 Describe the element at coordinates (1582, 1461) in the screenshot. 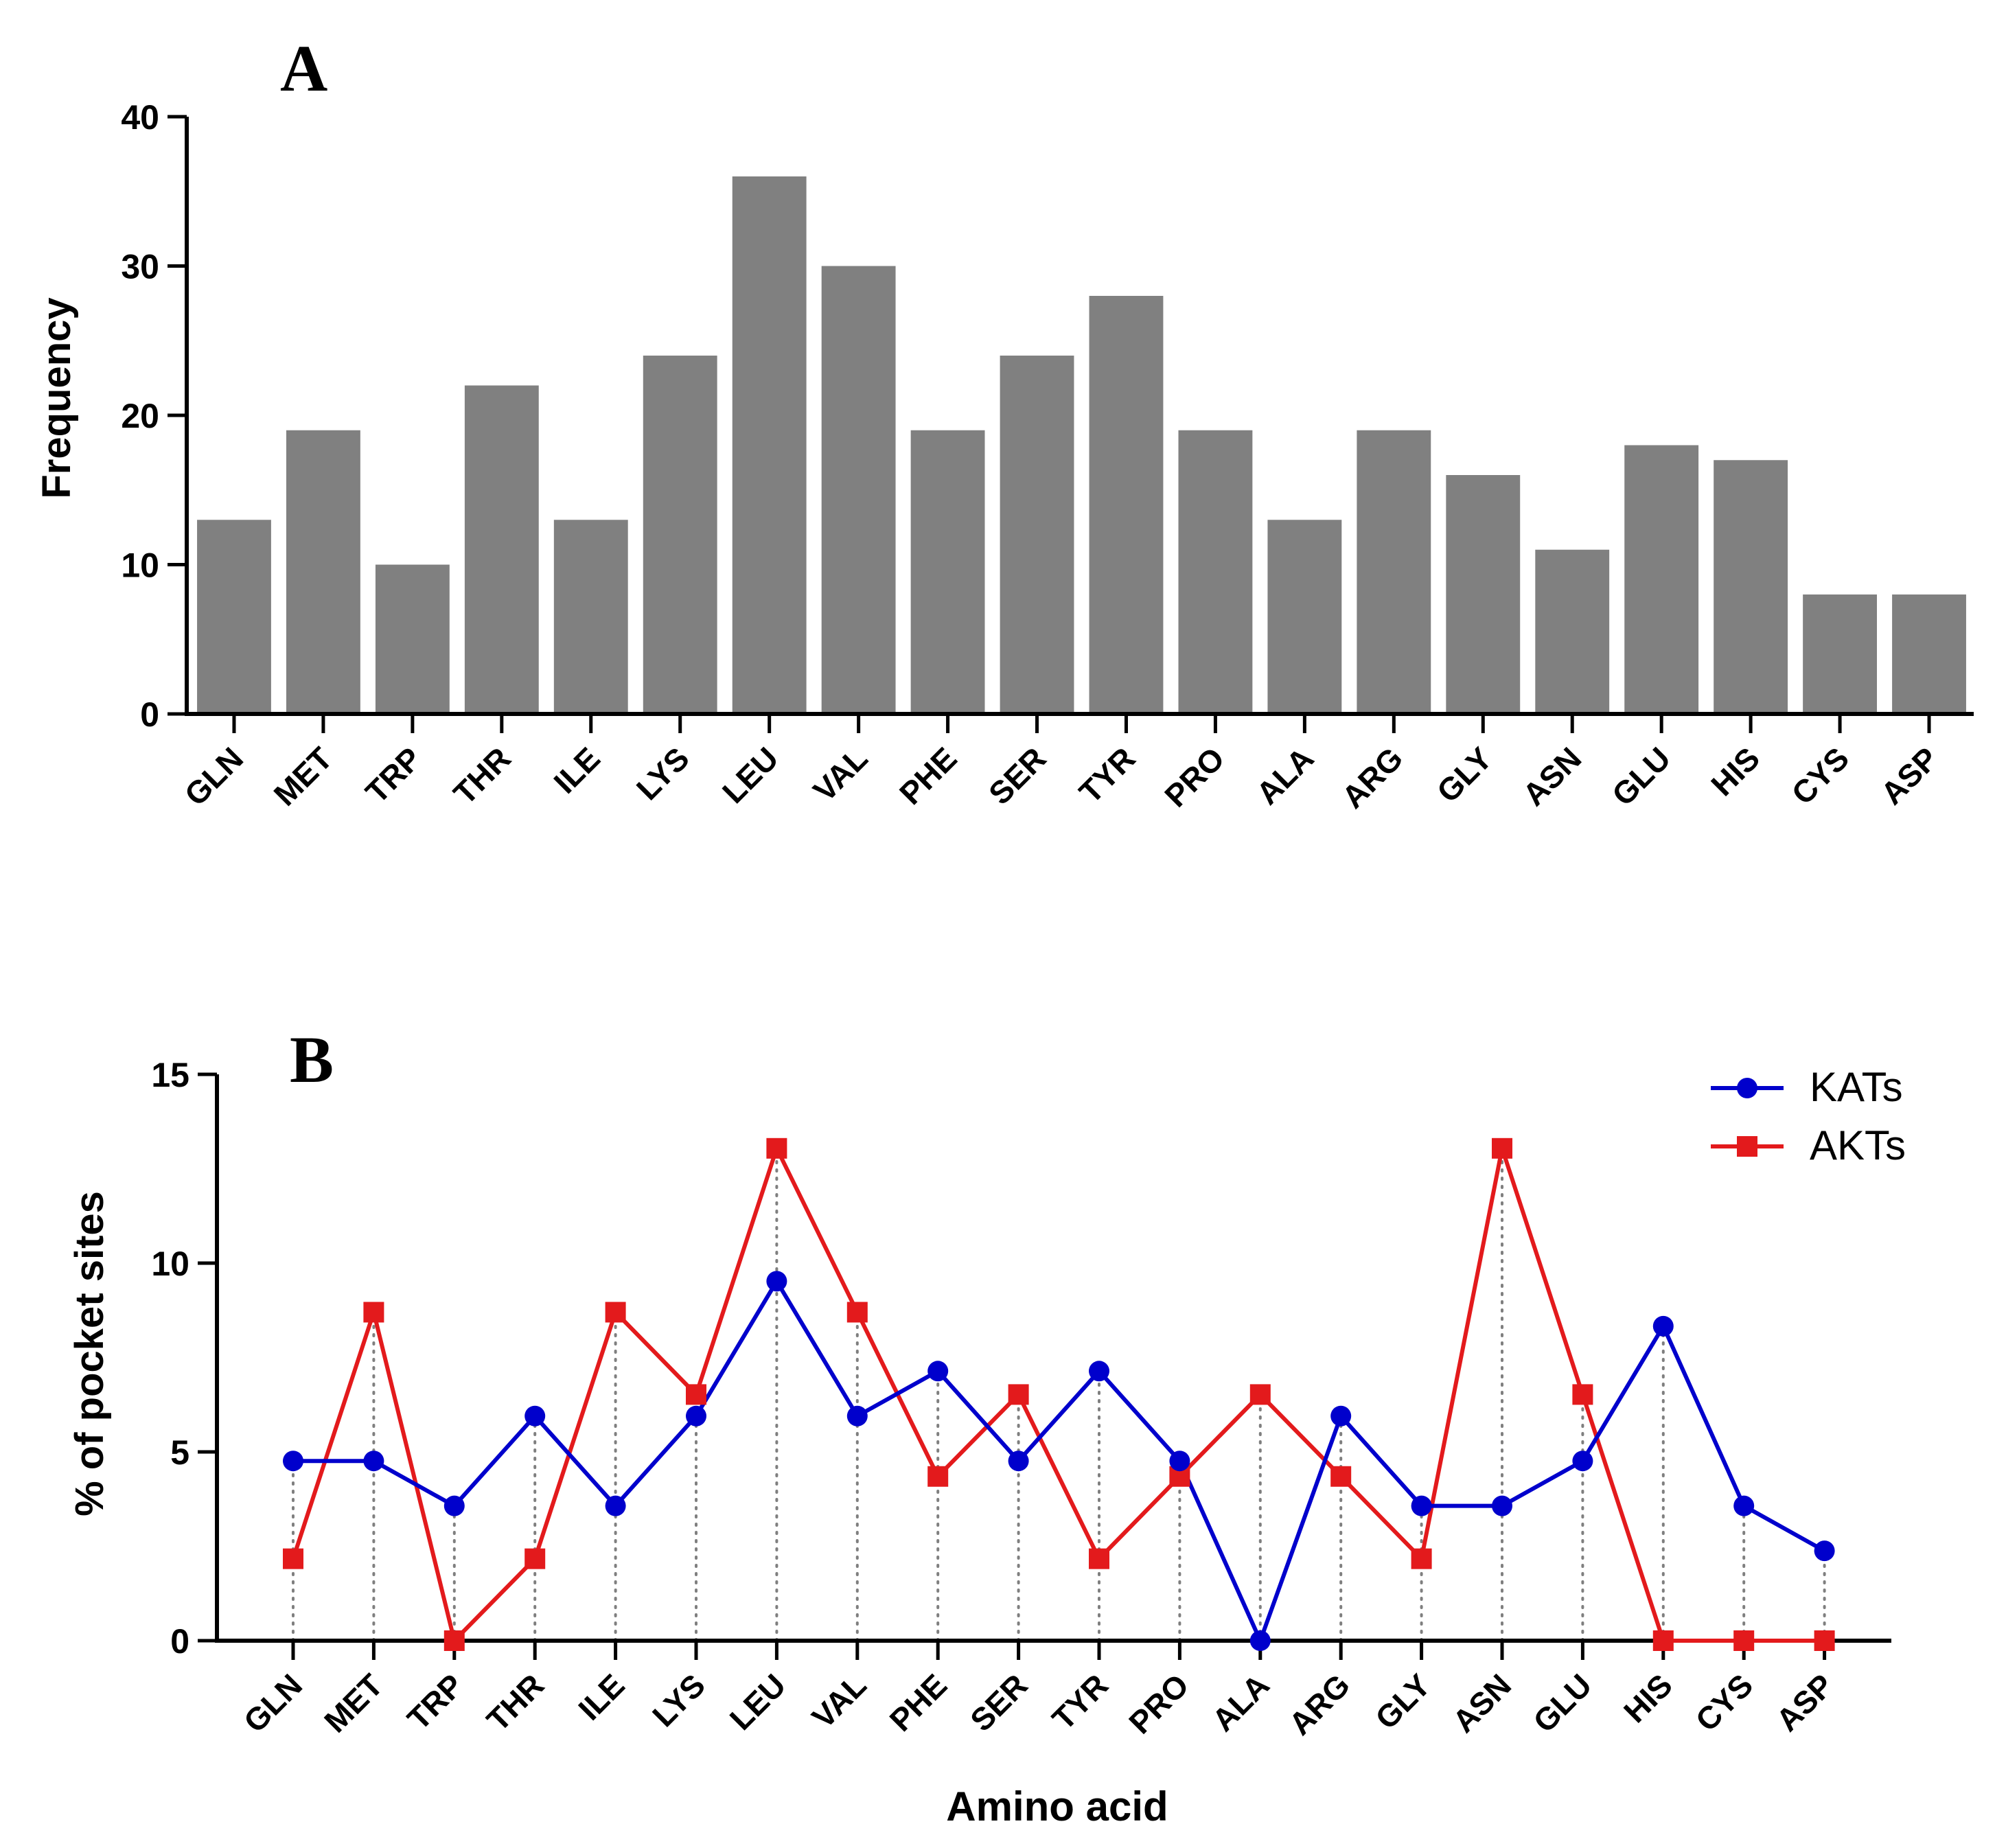

I see `point-kats-glu` at that location.